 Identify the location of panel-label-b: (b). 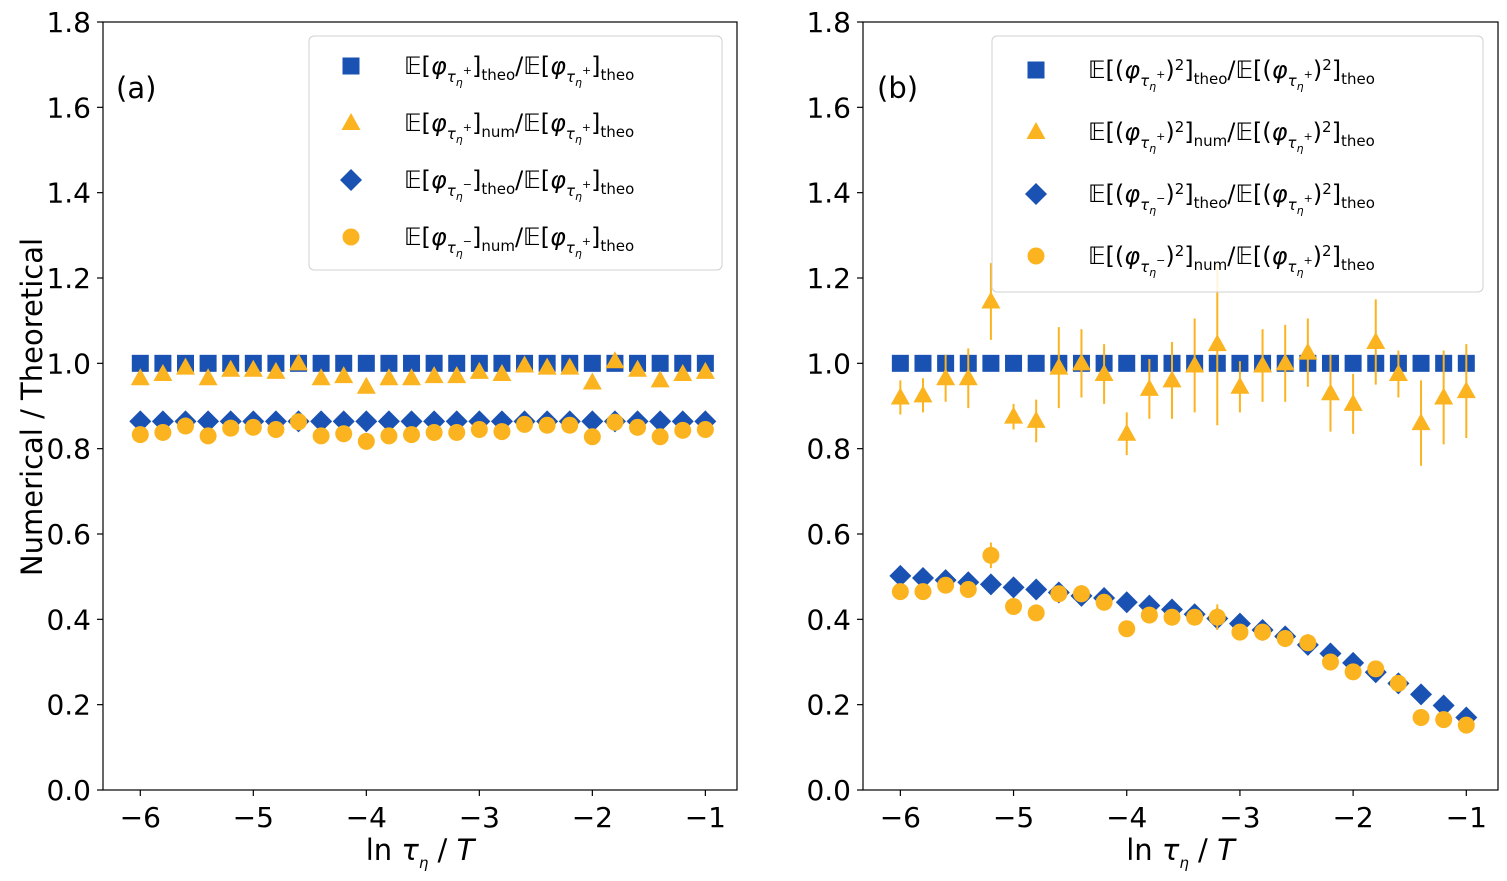
(897, 88).